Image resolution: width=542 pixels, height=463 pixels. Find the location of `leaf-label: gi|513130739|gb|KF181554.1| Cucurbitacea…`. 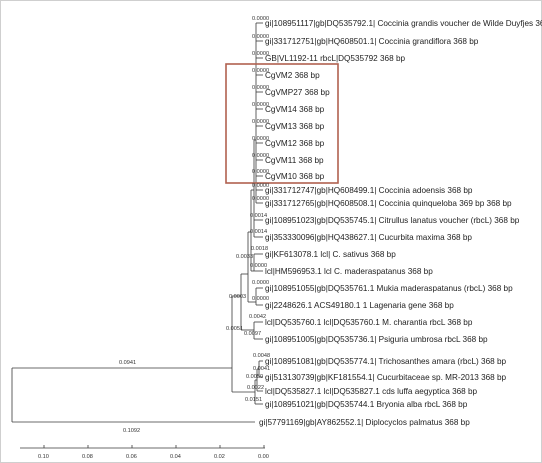

leaf-label: gi|513130739|gb|KF181554.1| Cucurbitacea… is located at coordinates (386, 377).